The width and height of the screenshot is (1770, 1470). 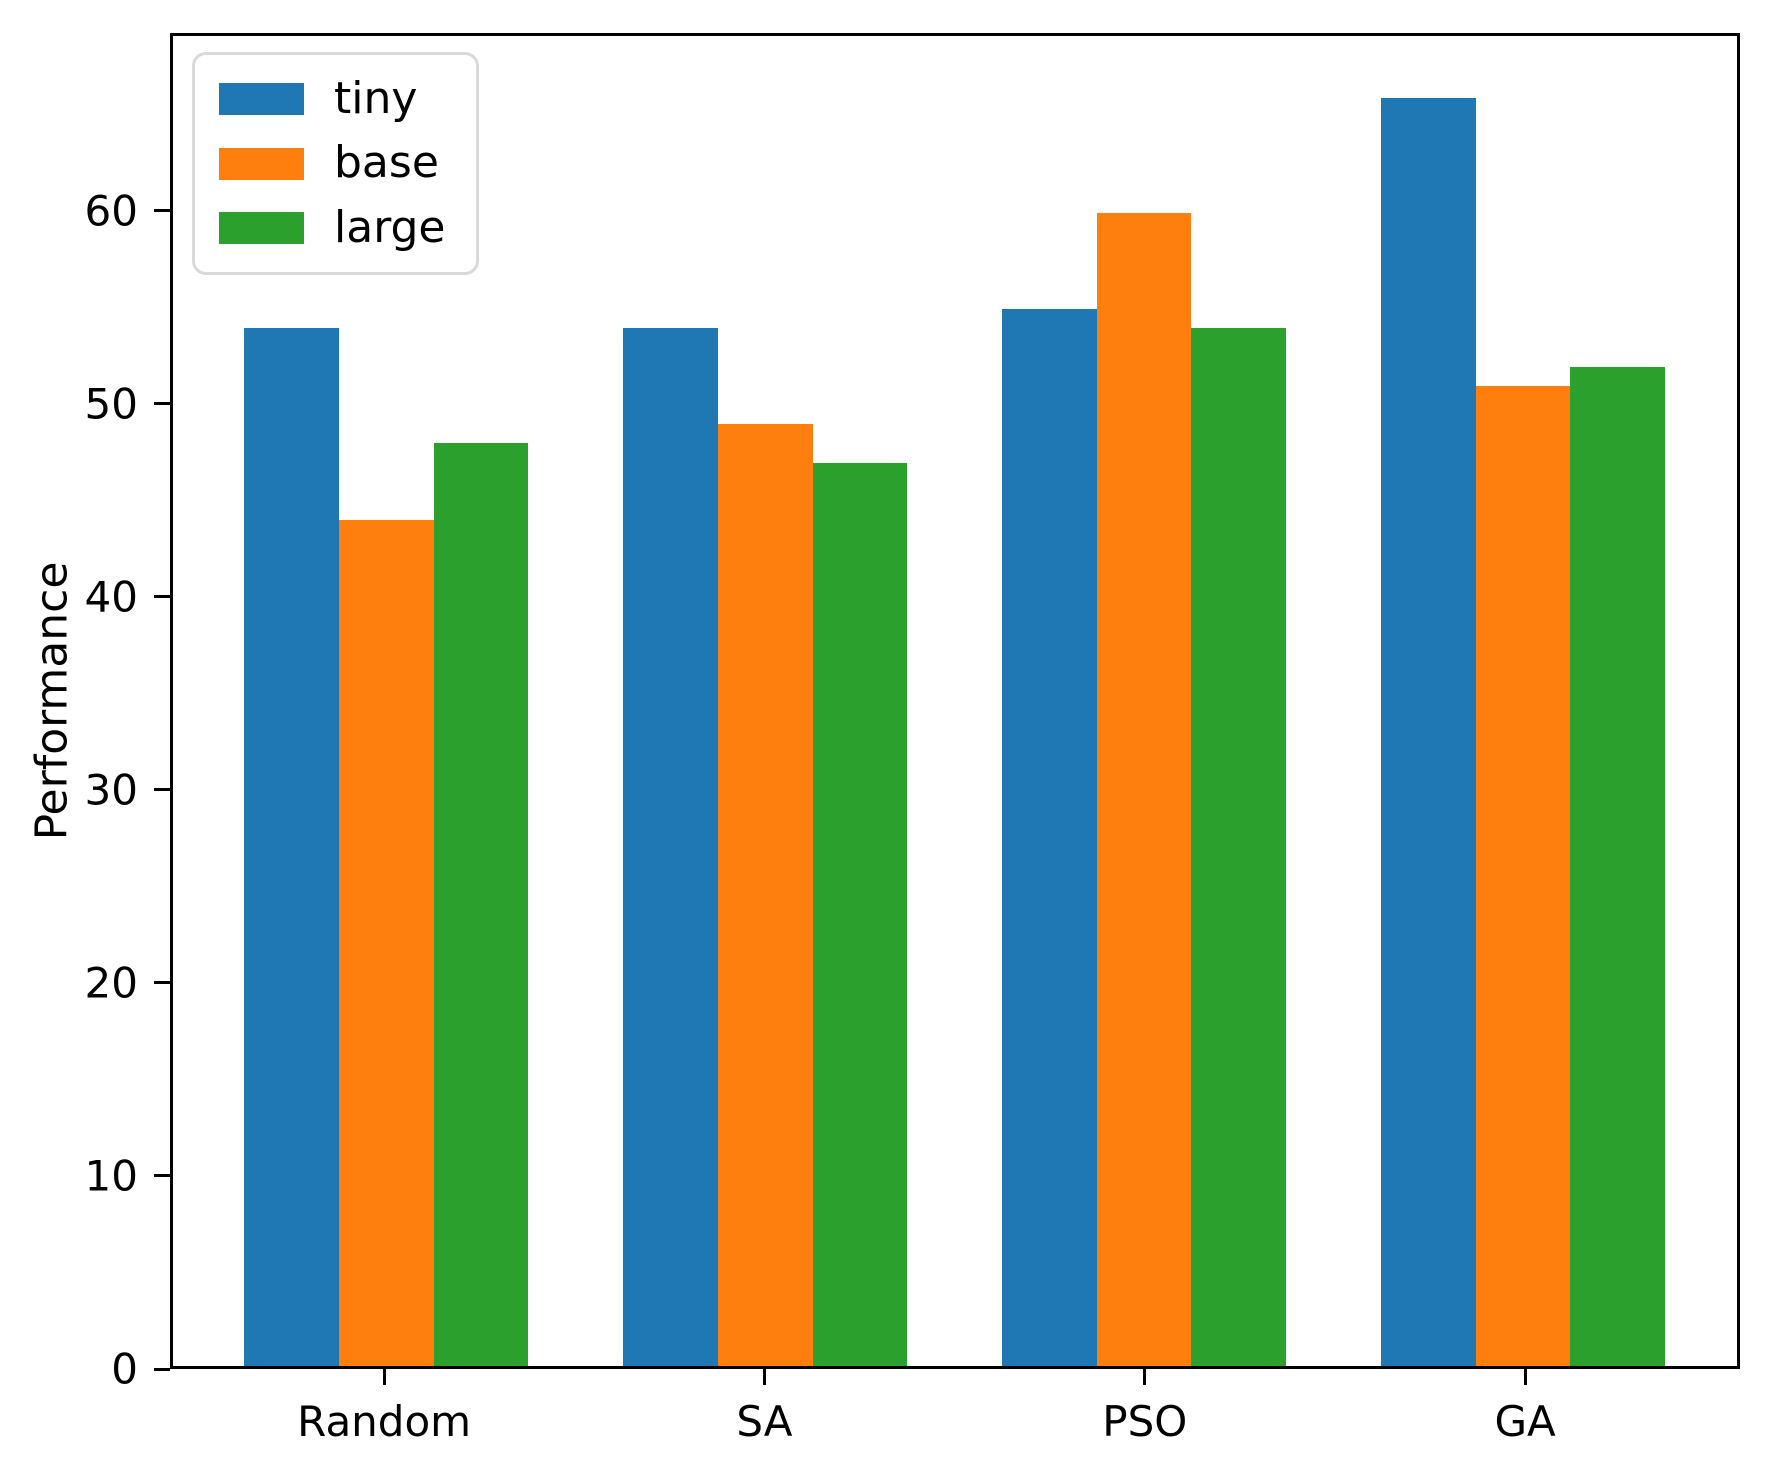 What do you see at coordinates (111, 790) in the screenshot?
I see `y-tick-label-30: 30` at bounding box center [111, 790].